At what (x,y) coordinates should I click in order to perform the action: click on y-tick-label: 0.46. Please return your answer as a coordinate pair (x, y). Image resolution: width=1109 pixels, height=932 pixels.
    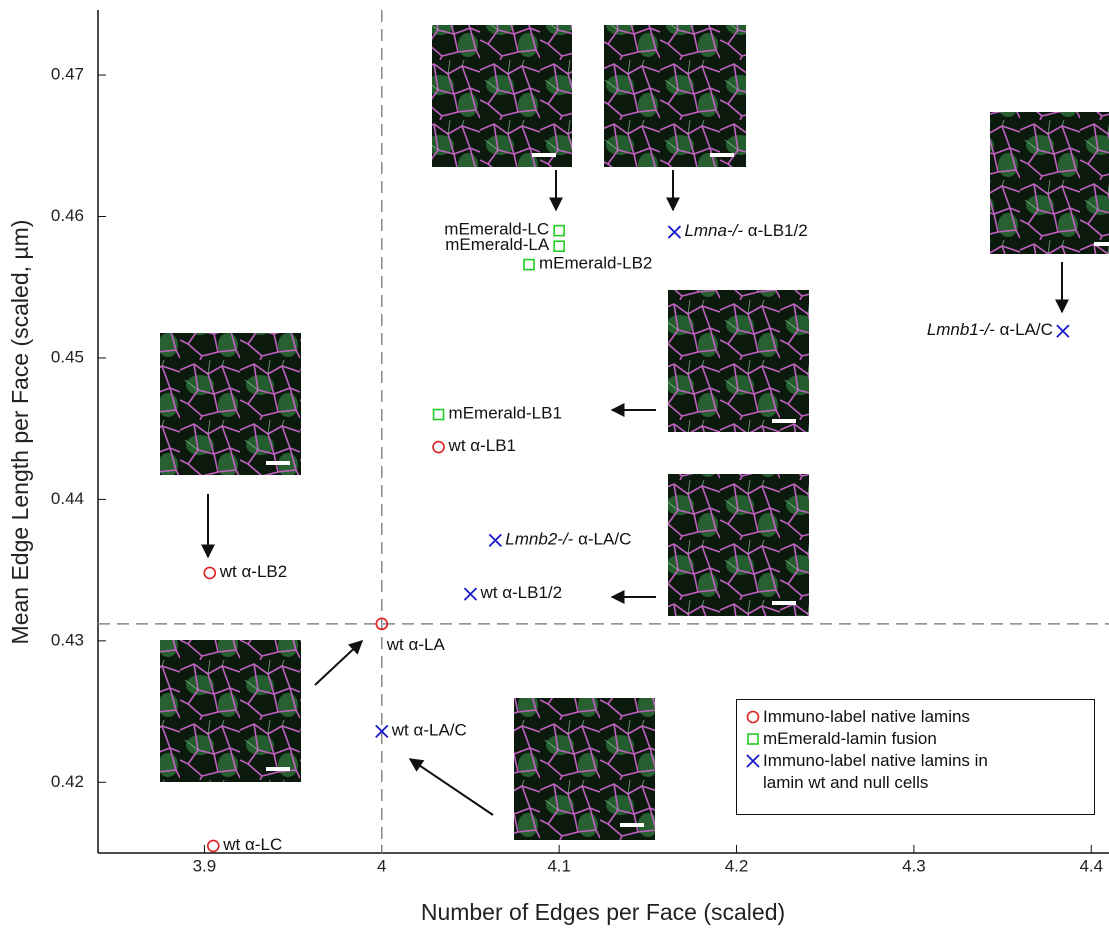
    Looking at the image, I should click on (67, 215).